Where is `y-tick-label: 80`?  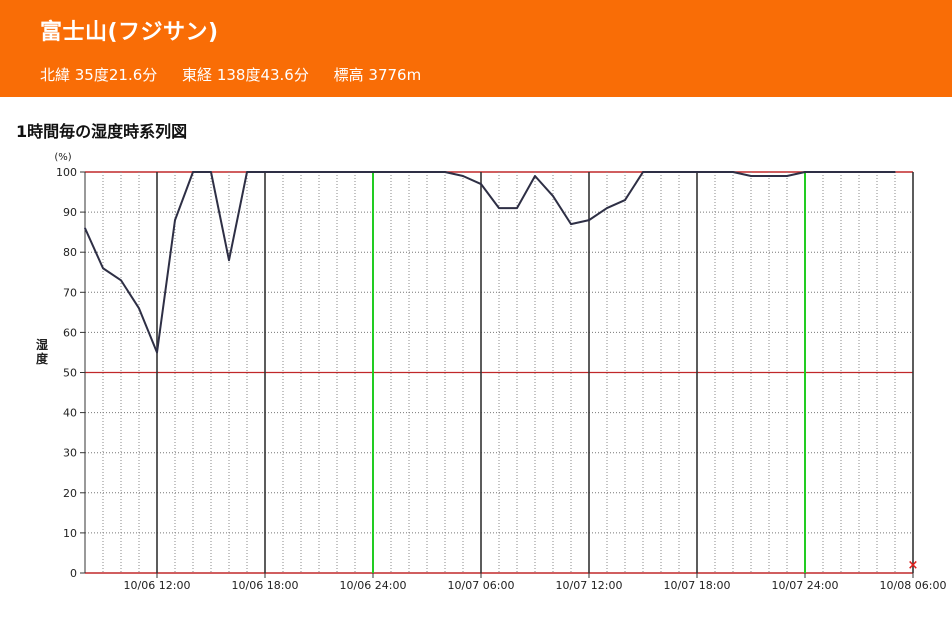 y-tick-label: 80 is located at coordinates (70, 252).